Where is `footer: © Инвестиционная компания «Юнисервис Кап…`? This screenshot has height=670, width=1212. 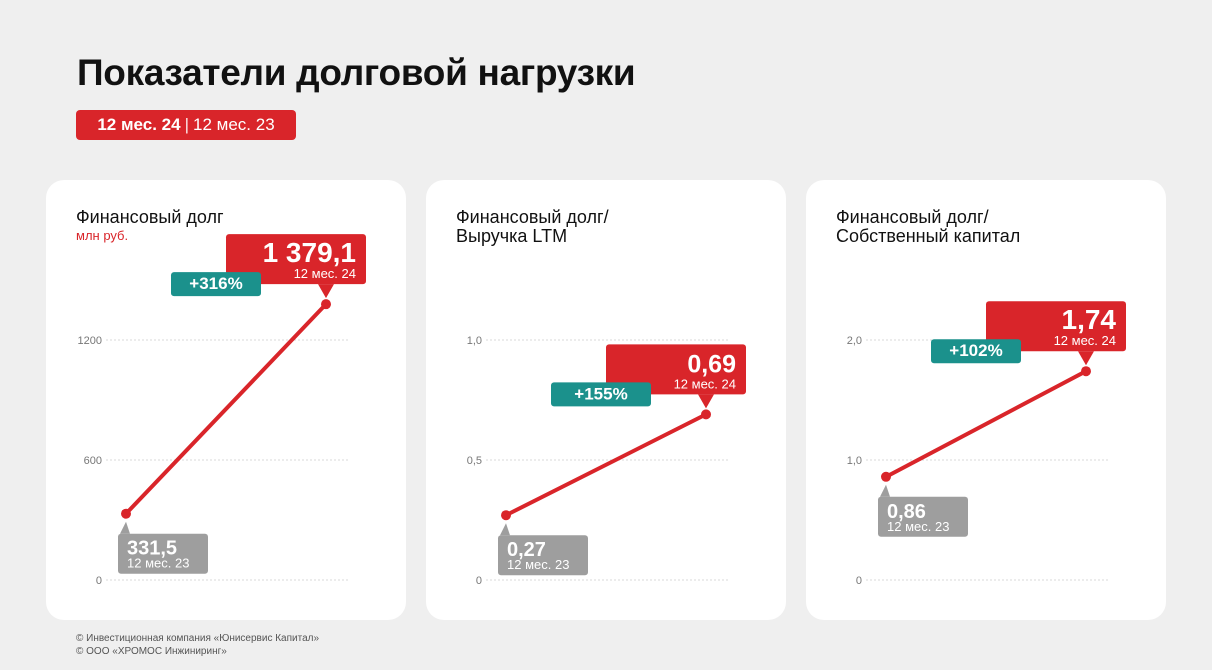
footer: © Инвестиционная компания «Юнисервис Кап… is located at coordinates (197, 645).